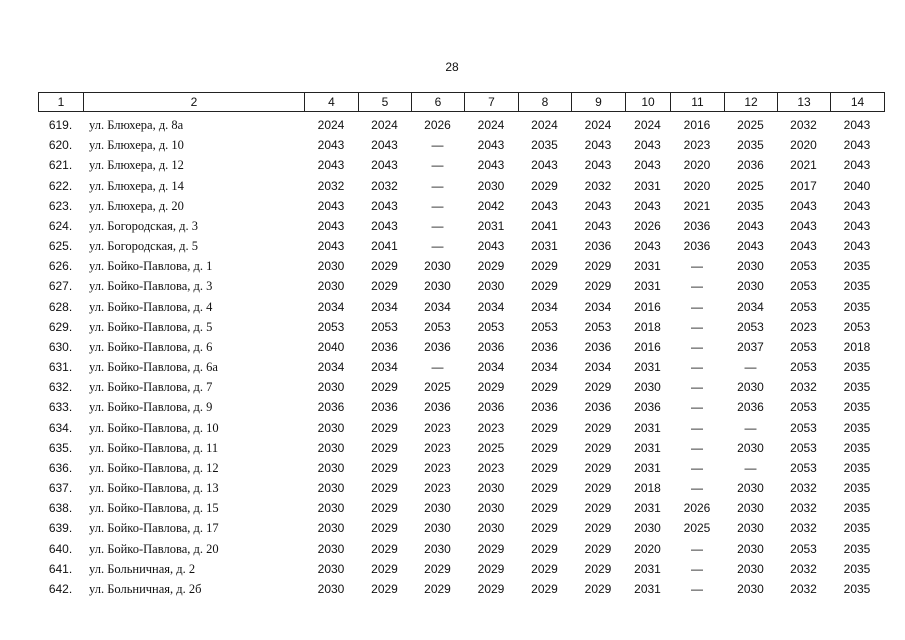 The image size is (905, 640). I want to click on address: ул. Богородская, д. 3, so click(144, 225).